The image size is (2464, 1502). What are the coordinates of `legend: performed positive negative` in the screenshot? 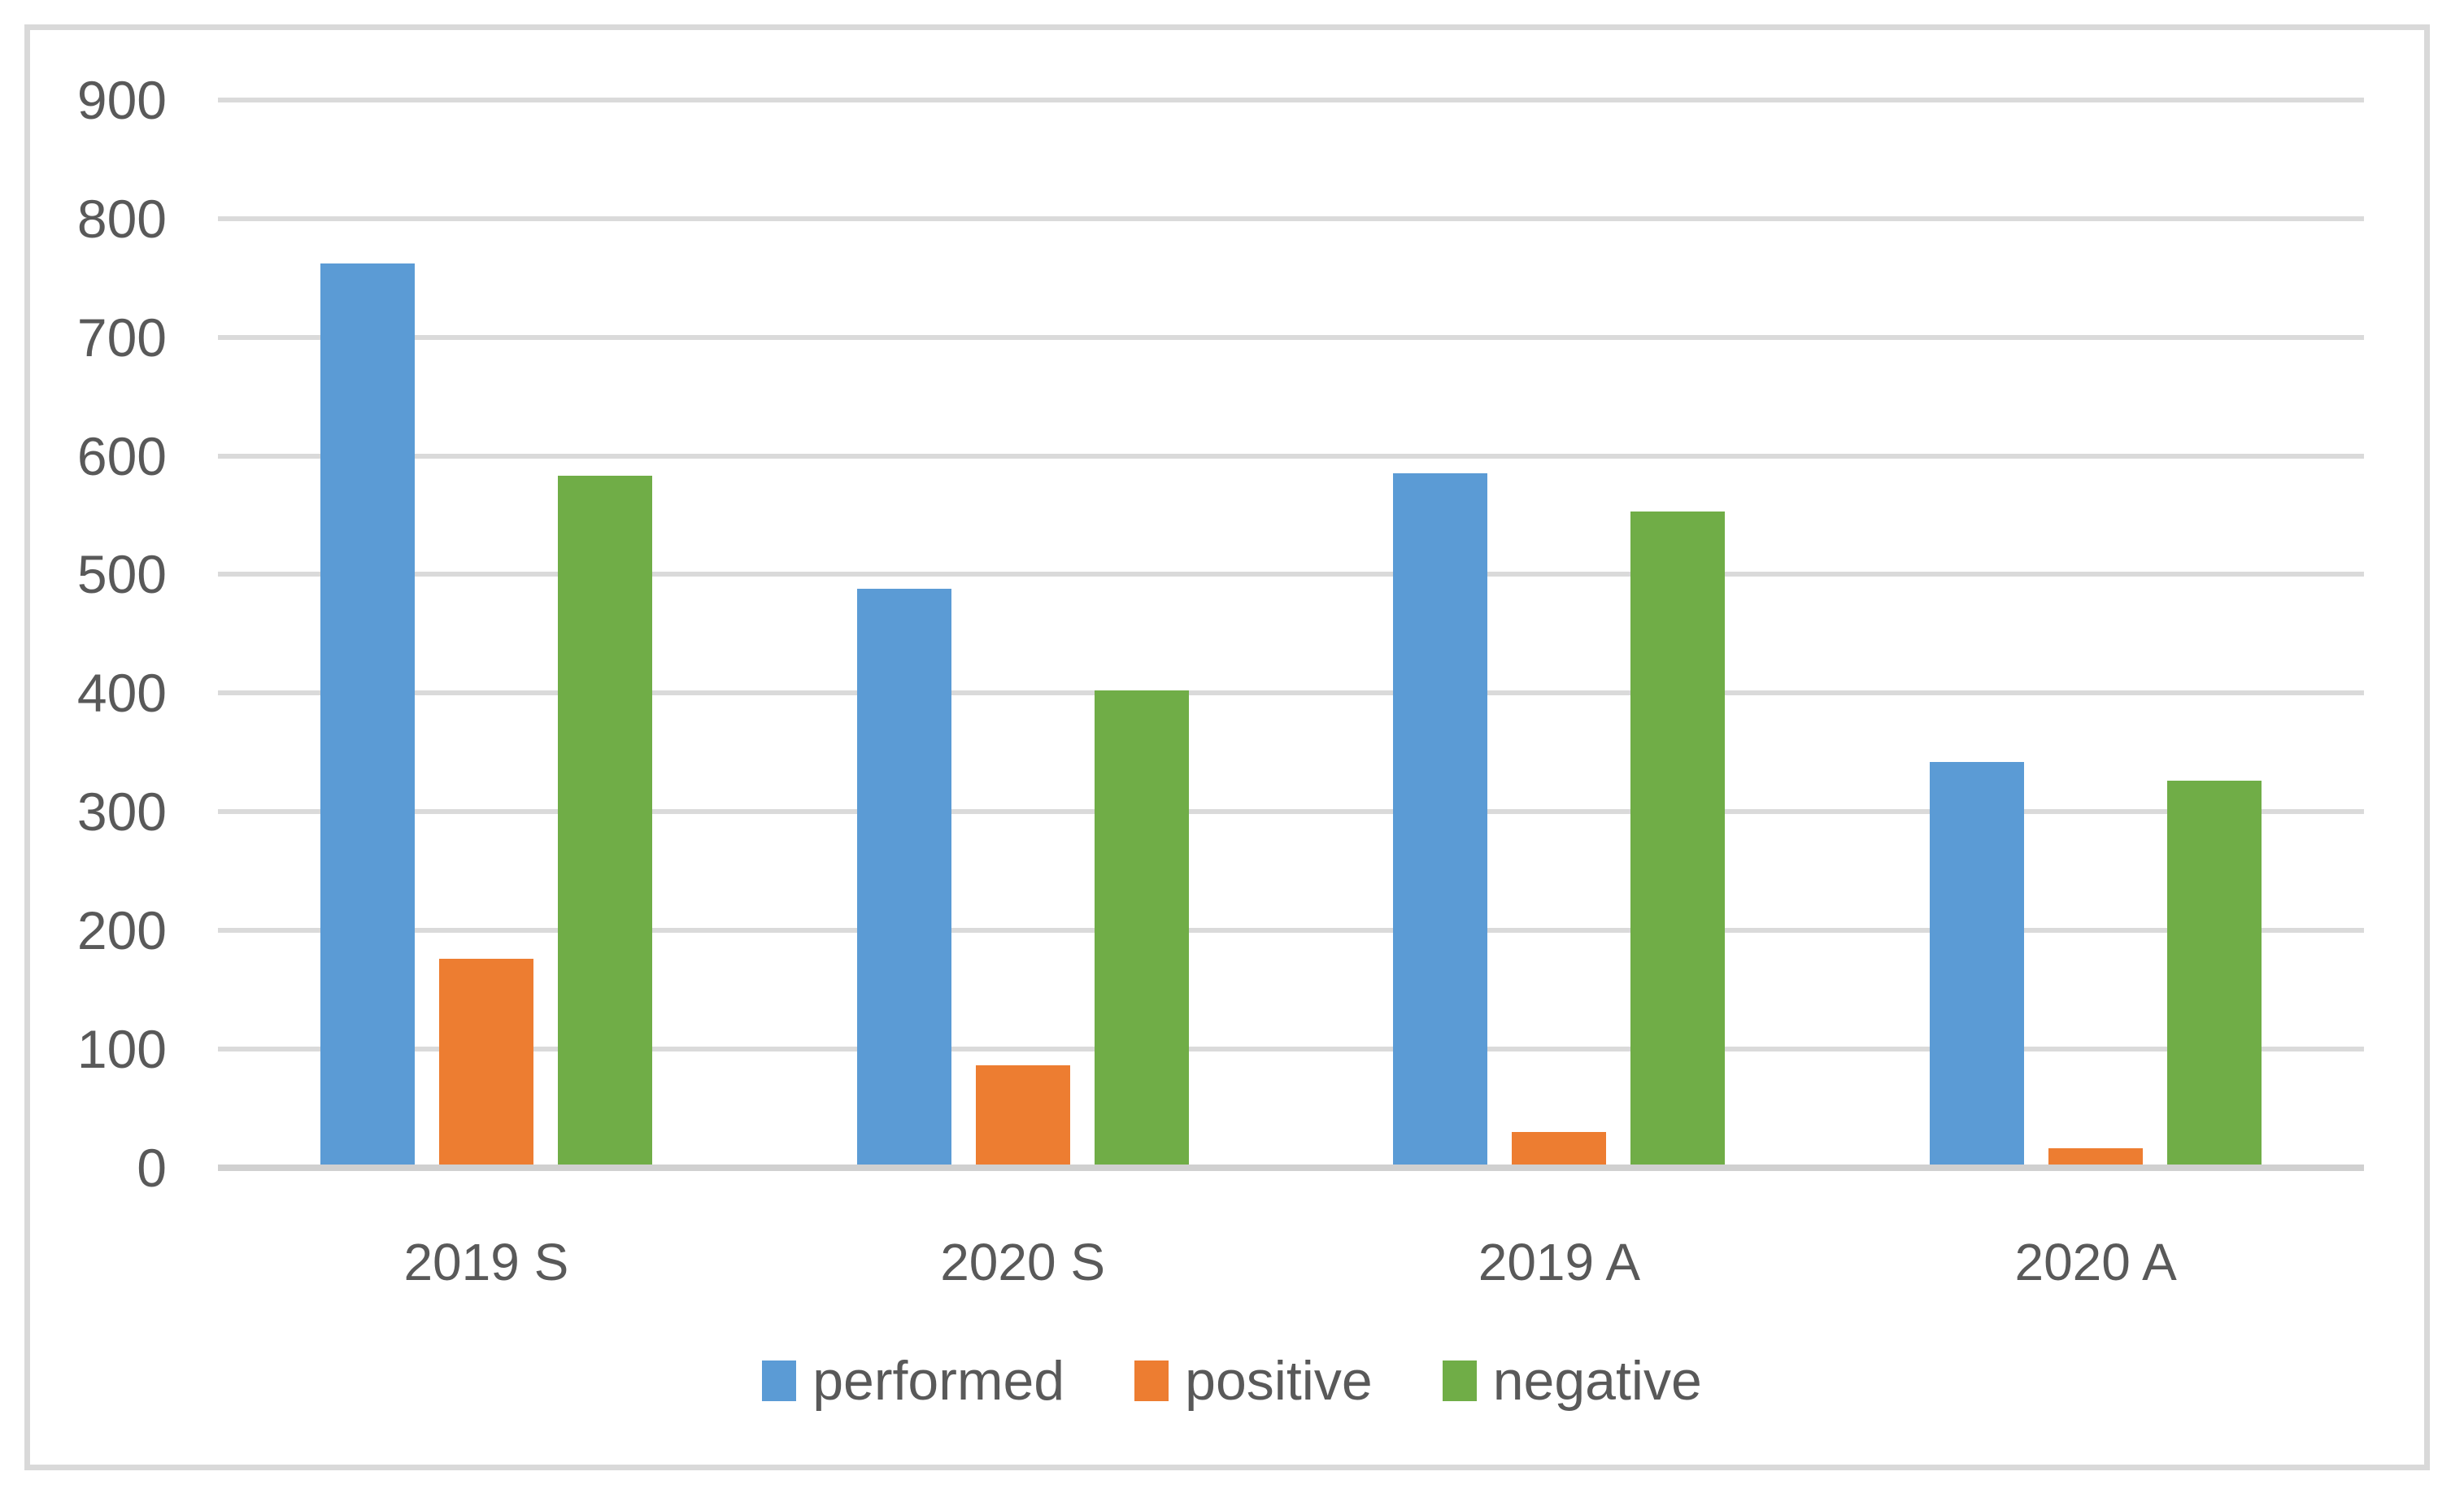 It's located at (1232, 1381).